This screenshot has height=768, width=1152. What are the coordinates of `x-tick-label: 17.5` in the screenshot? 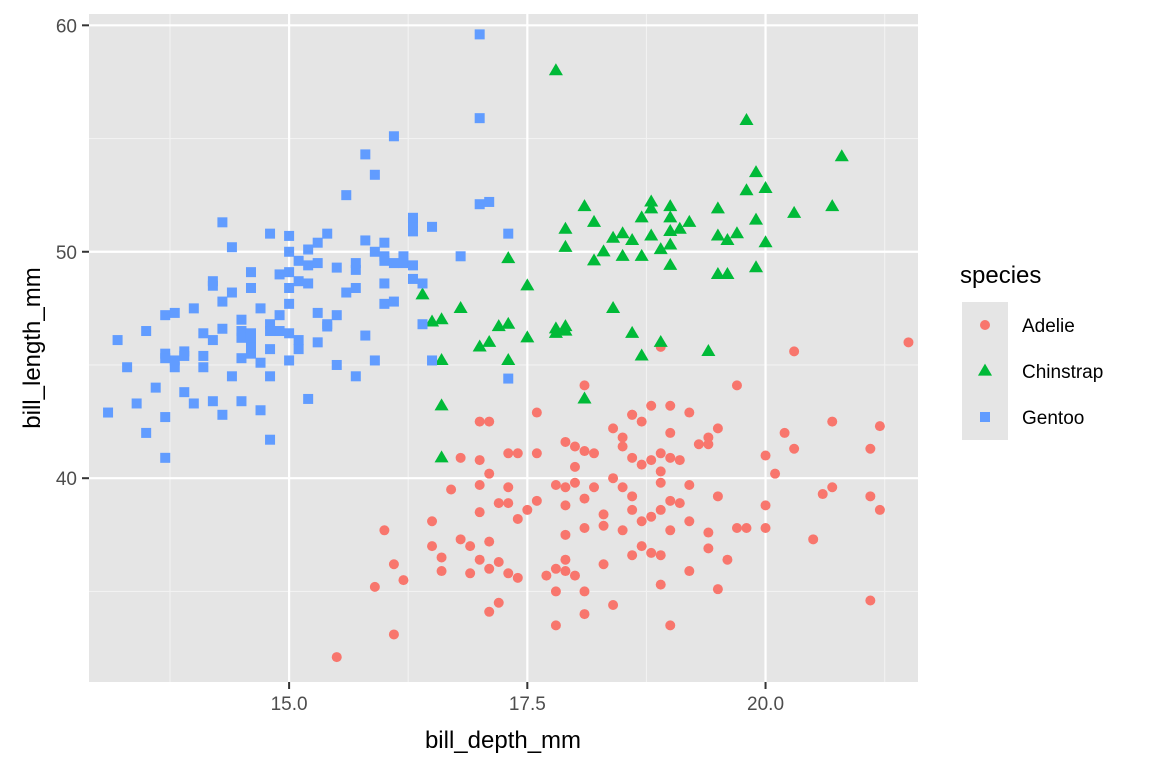 It's located at (527, 704).